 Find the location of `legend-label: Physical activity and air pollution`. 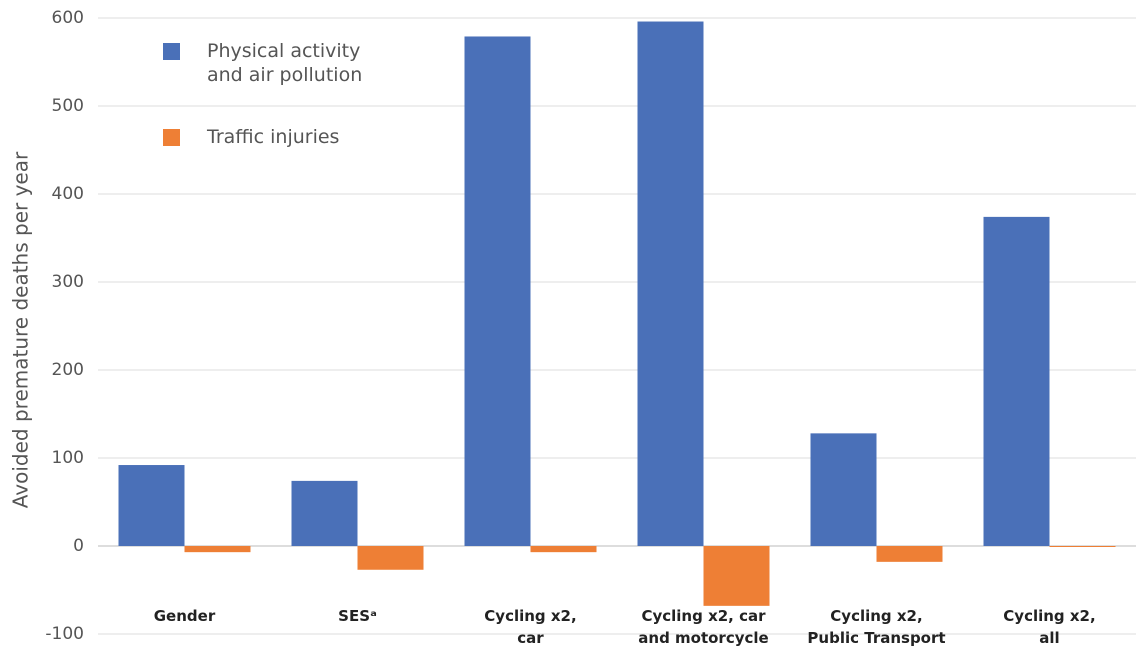

legend-label: Physical activity and air pollution is located at coordinates (285, 63).